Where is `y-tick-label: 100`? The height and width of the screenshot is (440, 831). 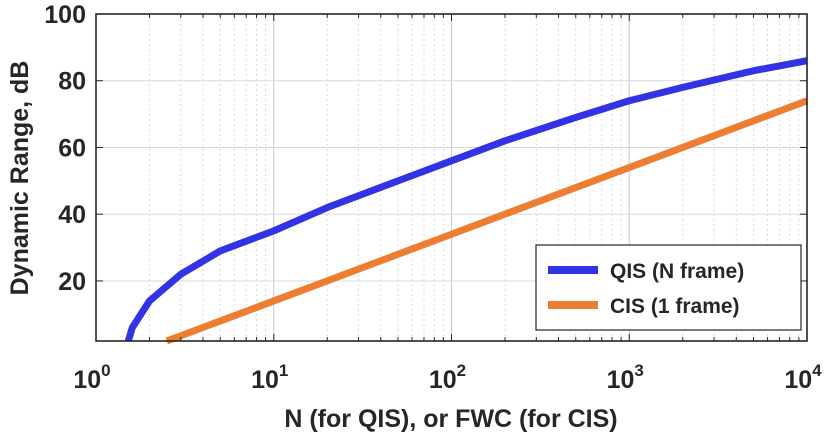 y-tick-label: 100 is located at coordinates (65, 15).